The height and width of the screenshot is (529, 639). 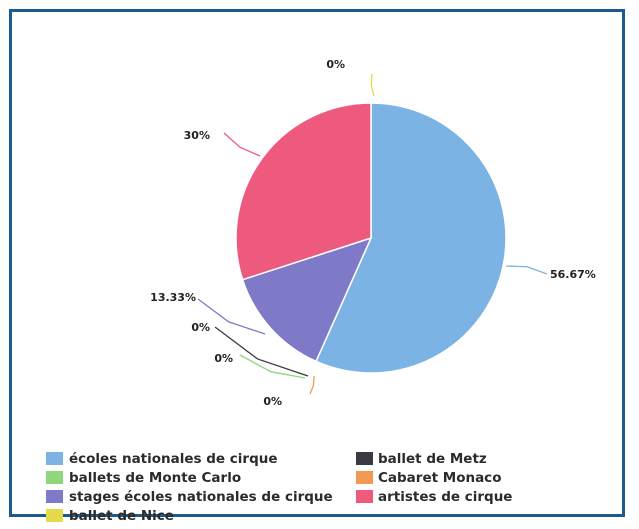 I want to click on pie-label-ballet-de-metz: 0%, so click(x=200, y=327).